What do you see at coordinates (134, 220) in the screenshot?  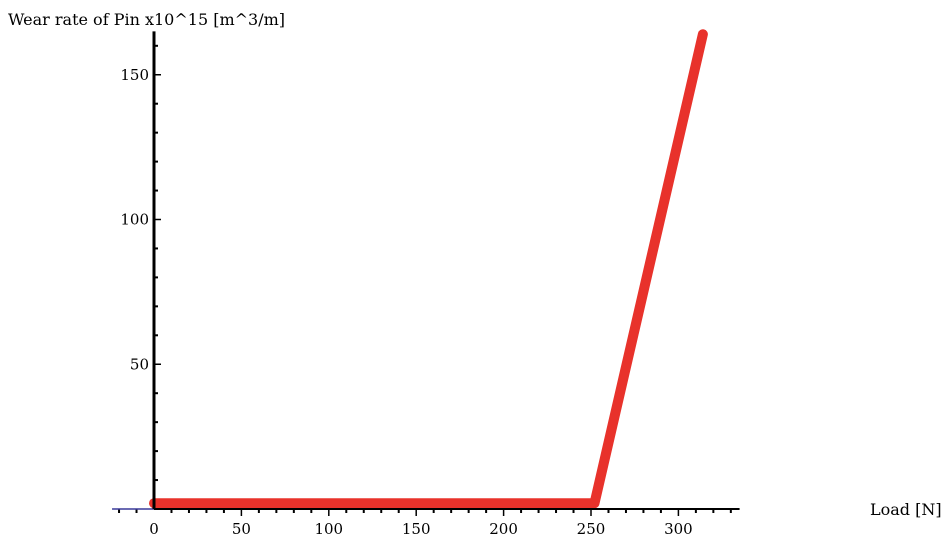 I see `y-tick-label: 100` at bounding box center [134, 220].